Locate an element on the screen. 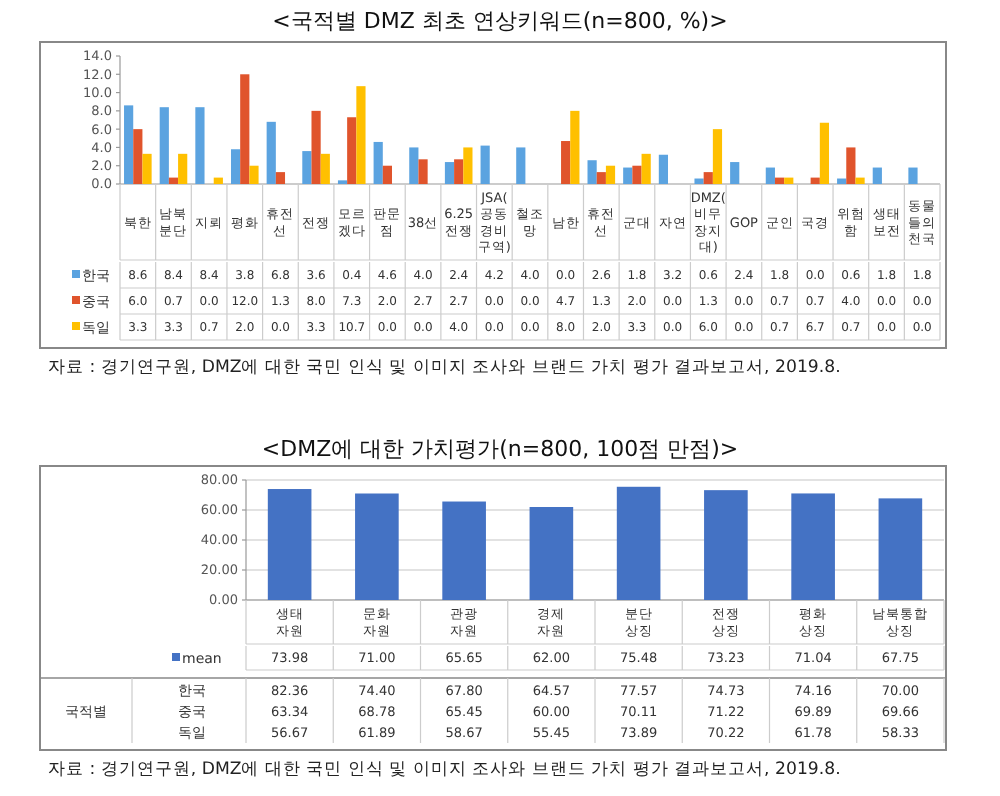 The height and width of the screenshot is (796, 1000). title: <국적별 DMZ 최초 연상키워드(n=800, %)> is located at coordinates (500, 21).